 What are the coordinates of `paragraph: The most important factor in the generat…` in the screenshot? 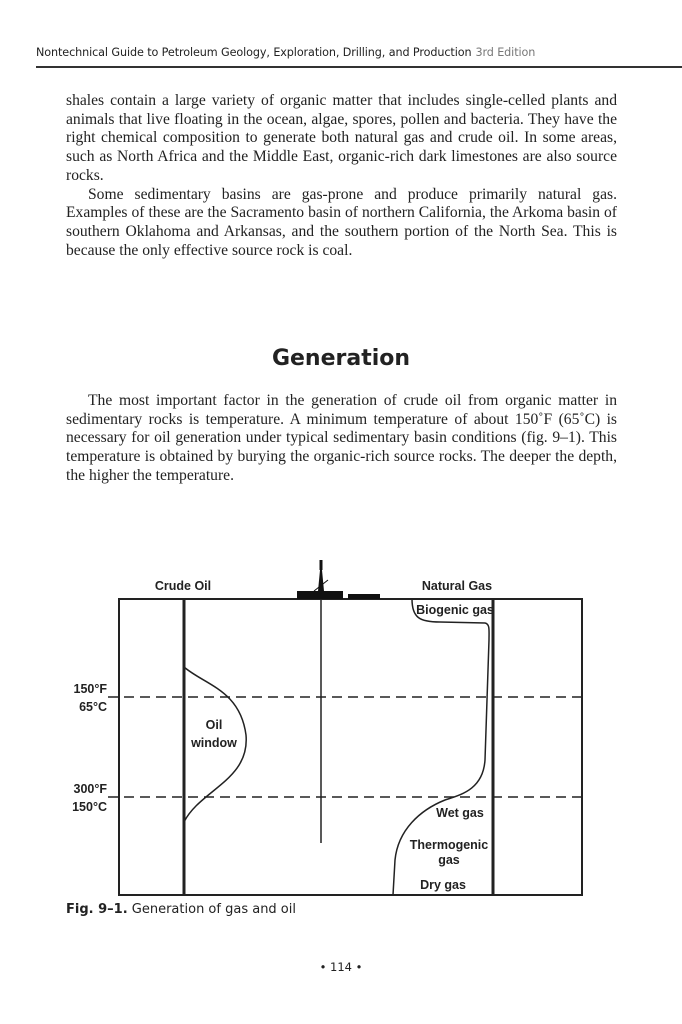 It's located at (341, 438).